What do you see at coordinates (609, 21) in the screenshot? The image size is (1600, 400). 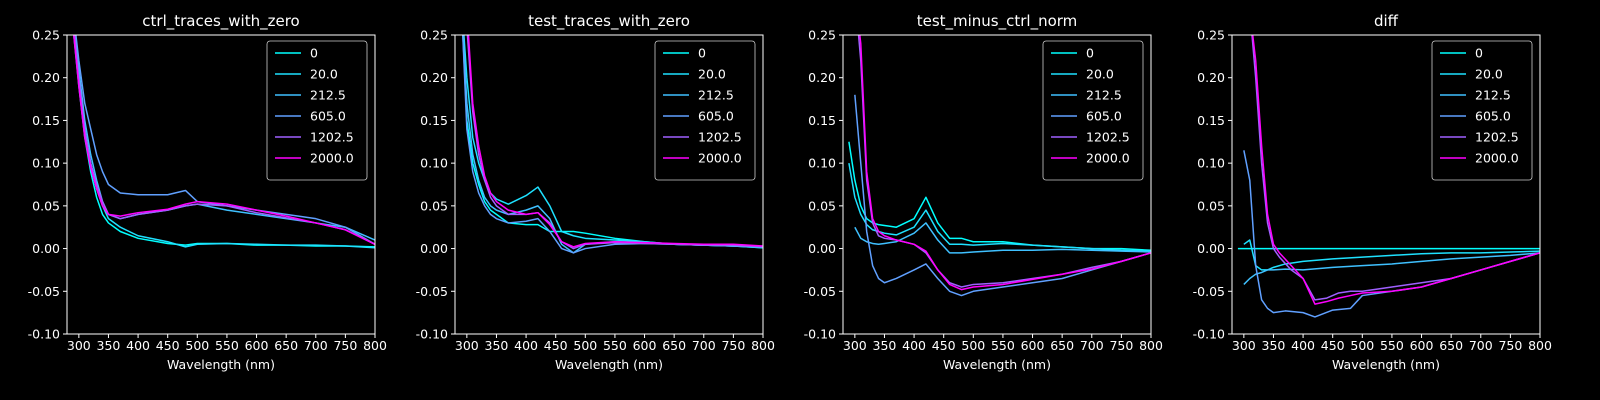 I see `chart-title: test_traces_with_zero` at bounding box center [609, 21].